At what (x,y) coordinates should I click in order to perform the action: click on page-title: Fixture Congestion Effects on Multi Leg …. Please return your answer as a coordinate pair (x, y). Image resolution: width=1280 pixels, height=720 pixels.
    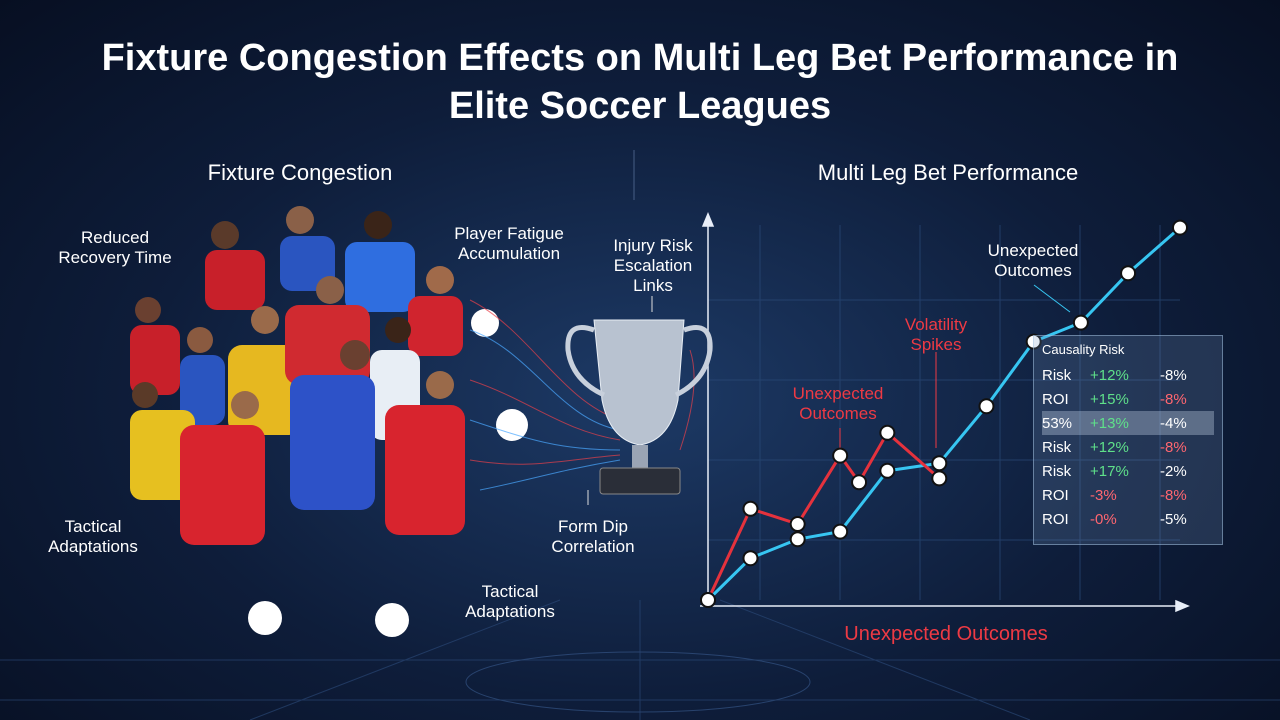
    Looking at the image, I should click on (640, 82).